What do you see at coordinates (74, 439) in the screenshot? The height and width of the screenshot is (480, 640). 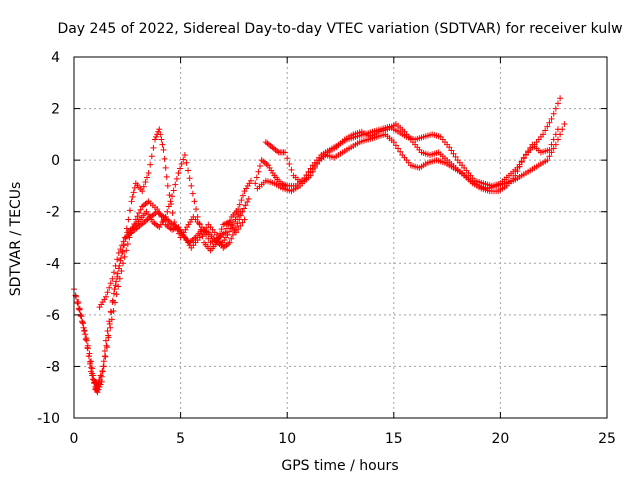 I see `x-tick-label: 0` at bounding box center [74, 439].